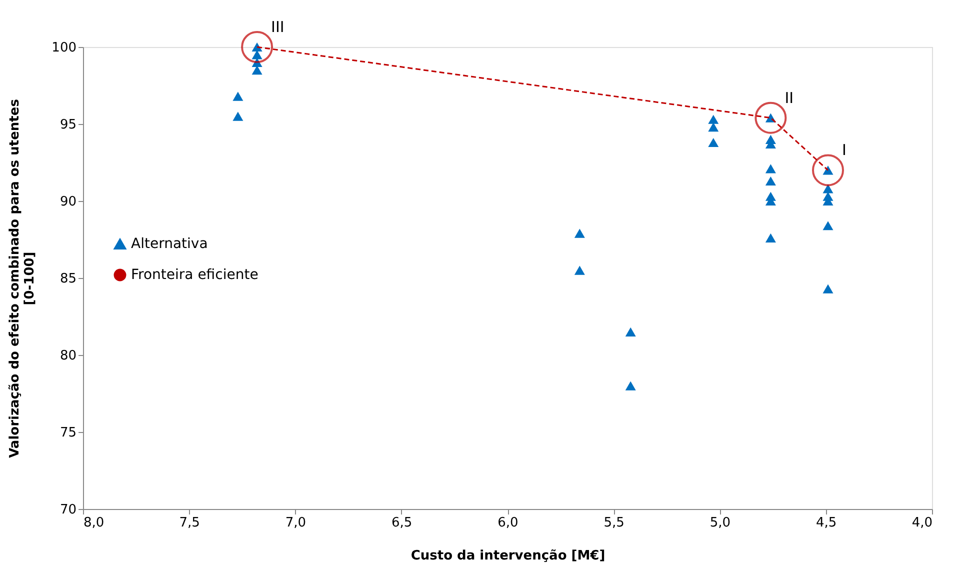  What do you see at coordinates (68, 125) in the screenshot?
I see `y-tick-label: 95` at bounding box center [68, 125].